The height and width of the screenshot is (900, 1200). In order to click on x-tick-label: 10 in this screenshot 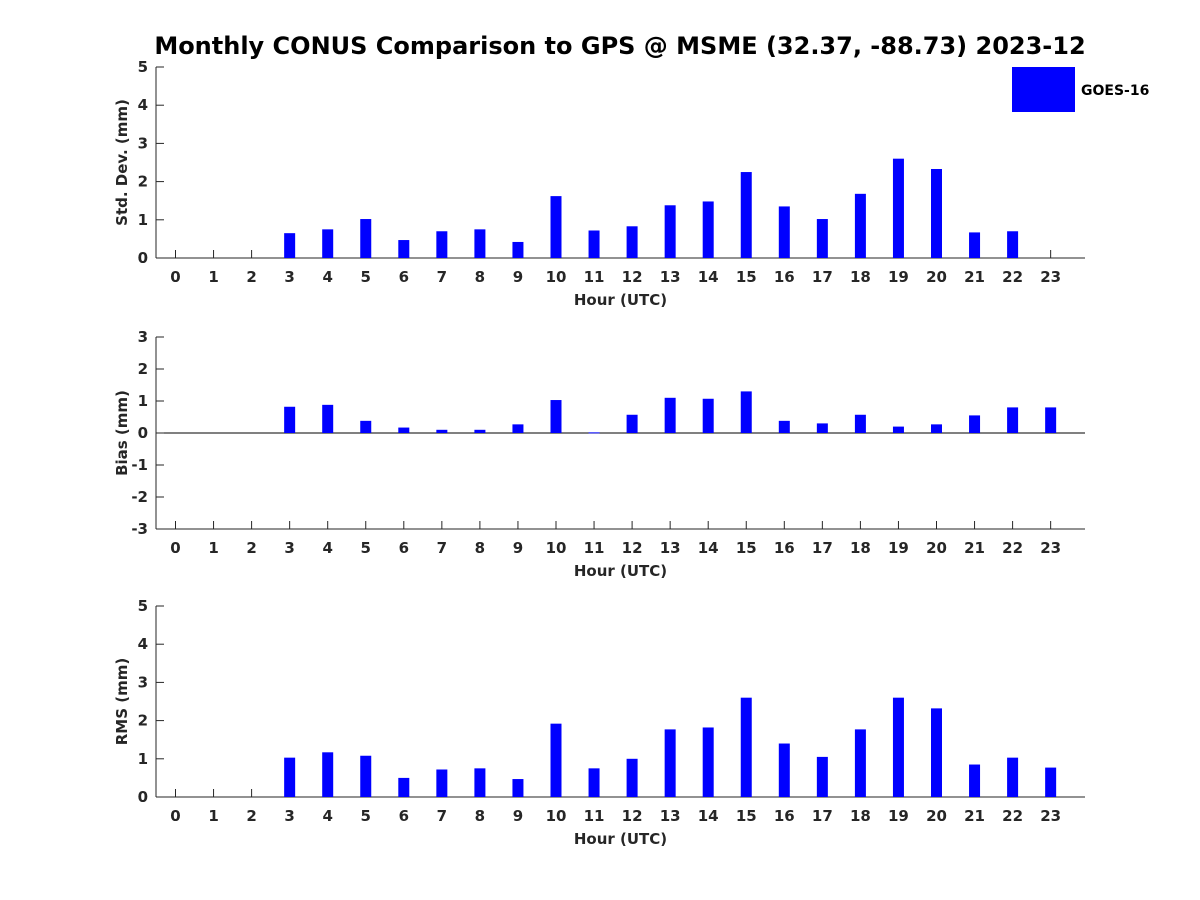, I will do `click(556, 816)`.